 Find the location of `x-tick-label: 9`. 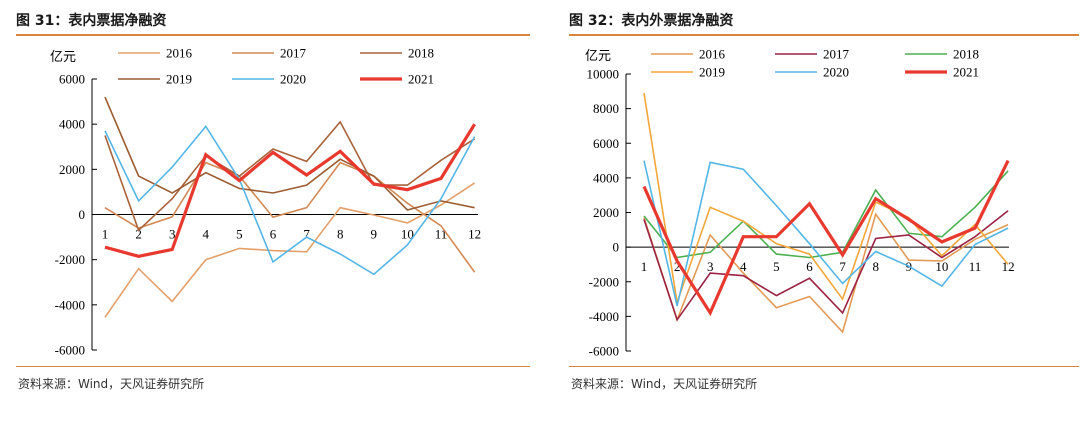

x-tick-label: 9 is located at coordinates (374, 234).